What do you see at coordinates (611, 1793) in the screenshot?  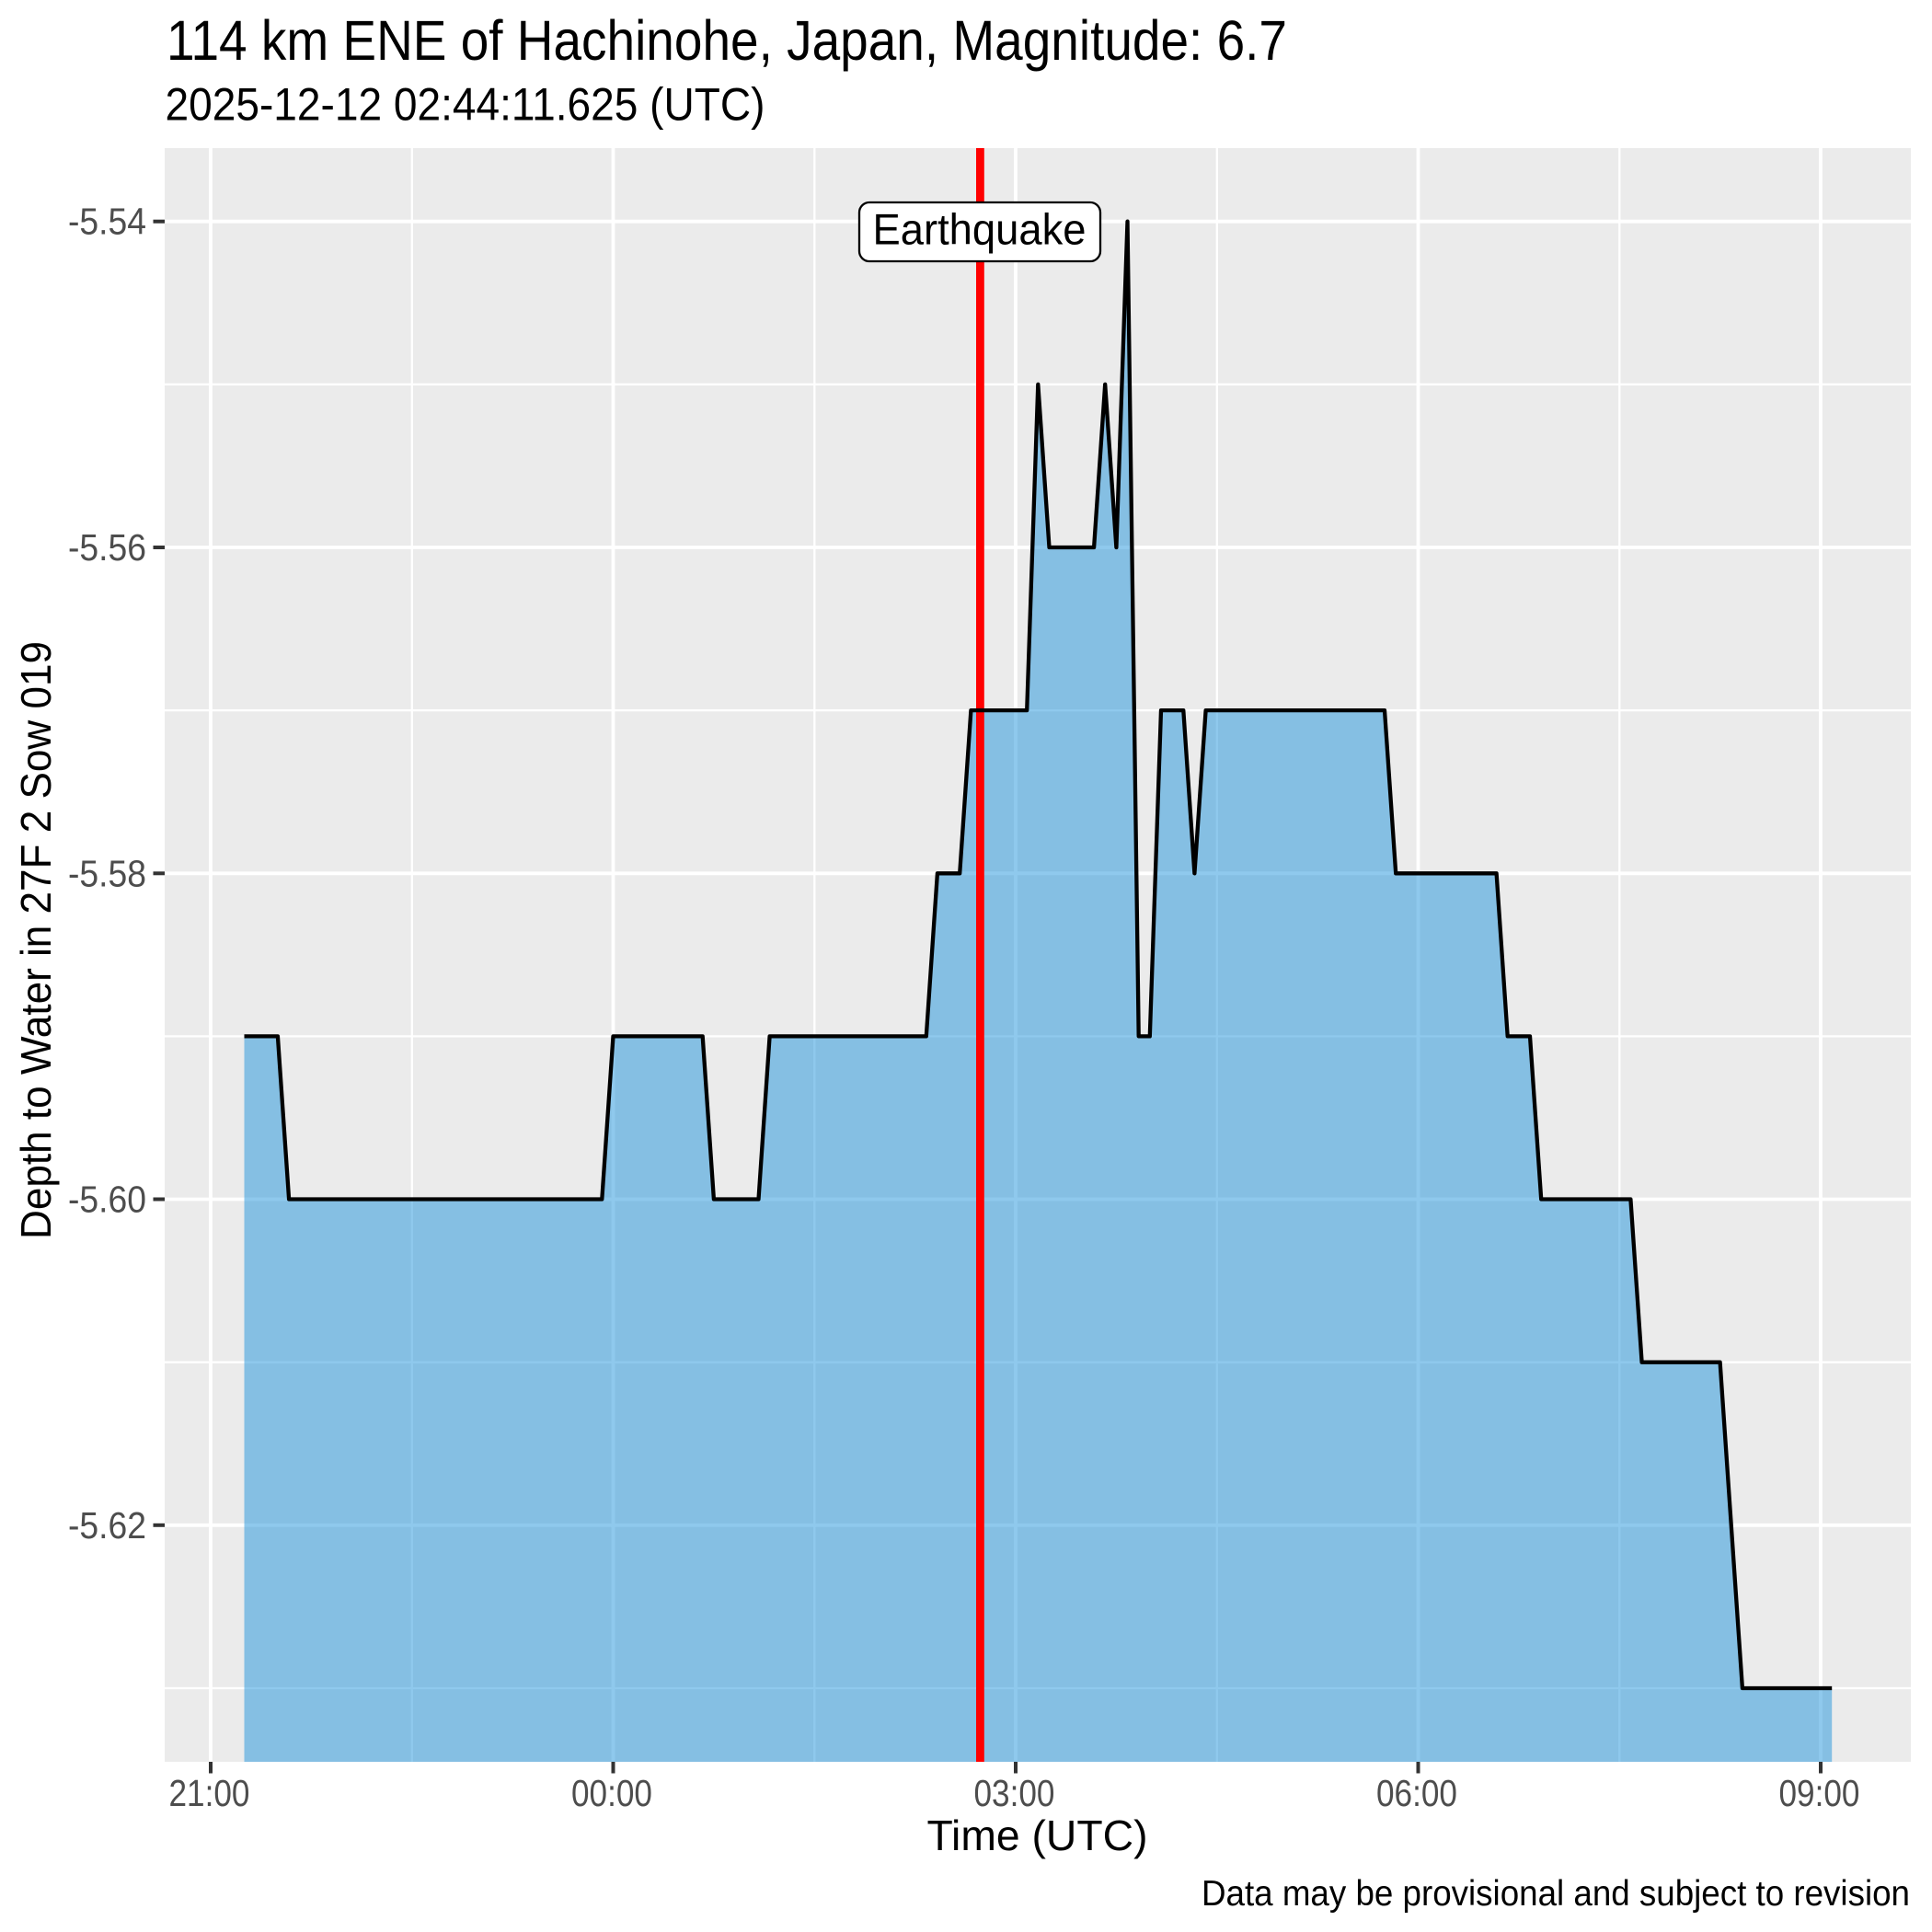 I see `svg-text: 00:00` at bounding box center [611, 1793].